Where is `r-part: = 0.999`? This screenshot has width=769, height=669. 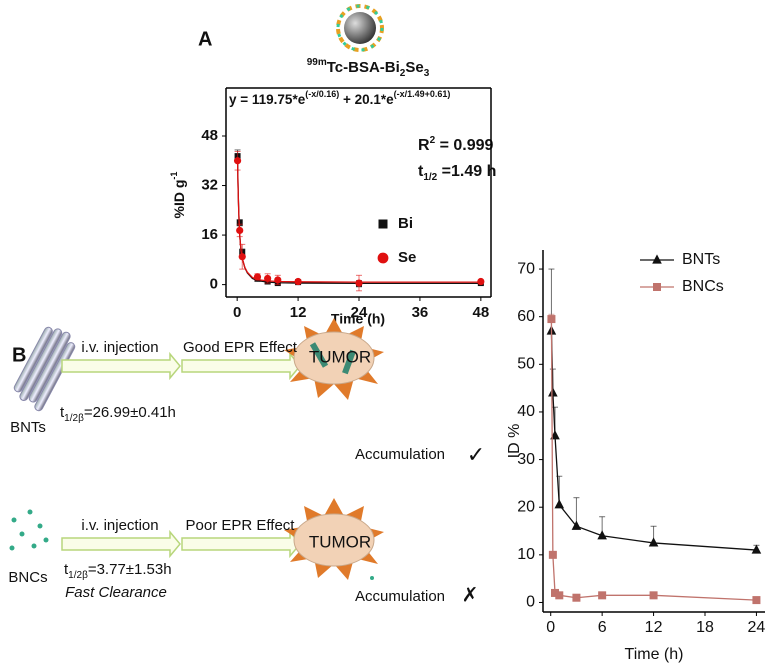
r-part: = 0.999 is located at coordinates (464, 145).